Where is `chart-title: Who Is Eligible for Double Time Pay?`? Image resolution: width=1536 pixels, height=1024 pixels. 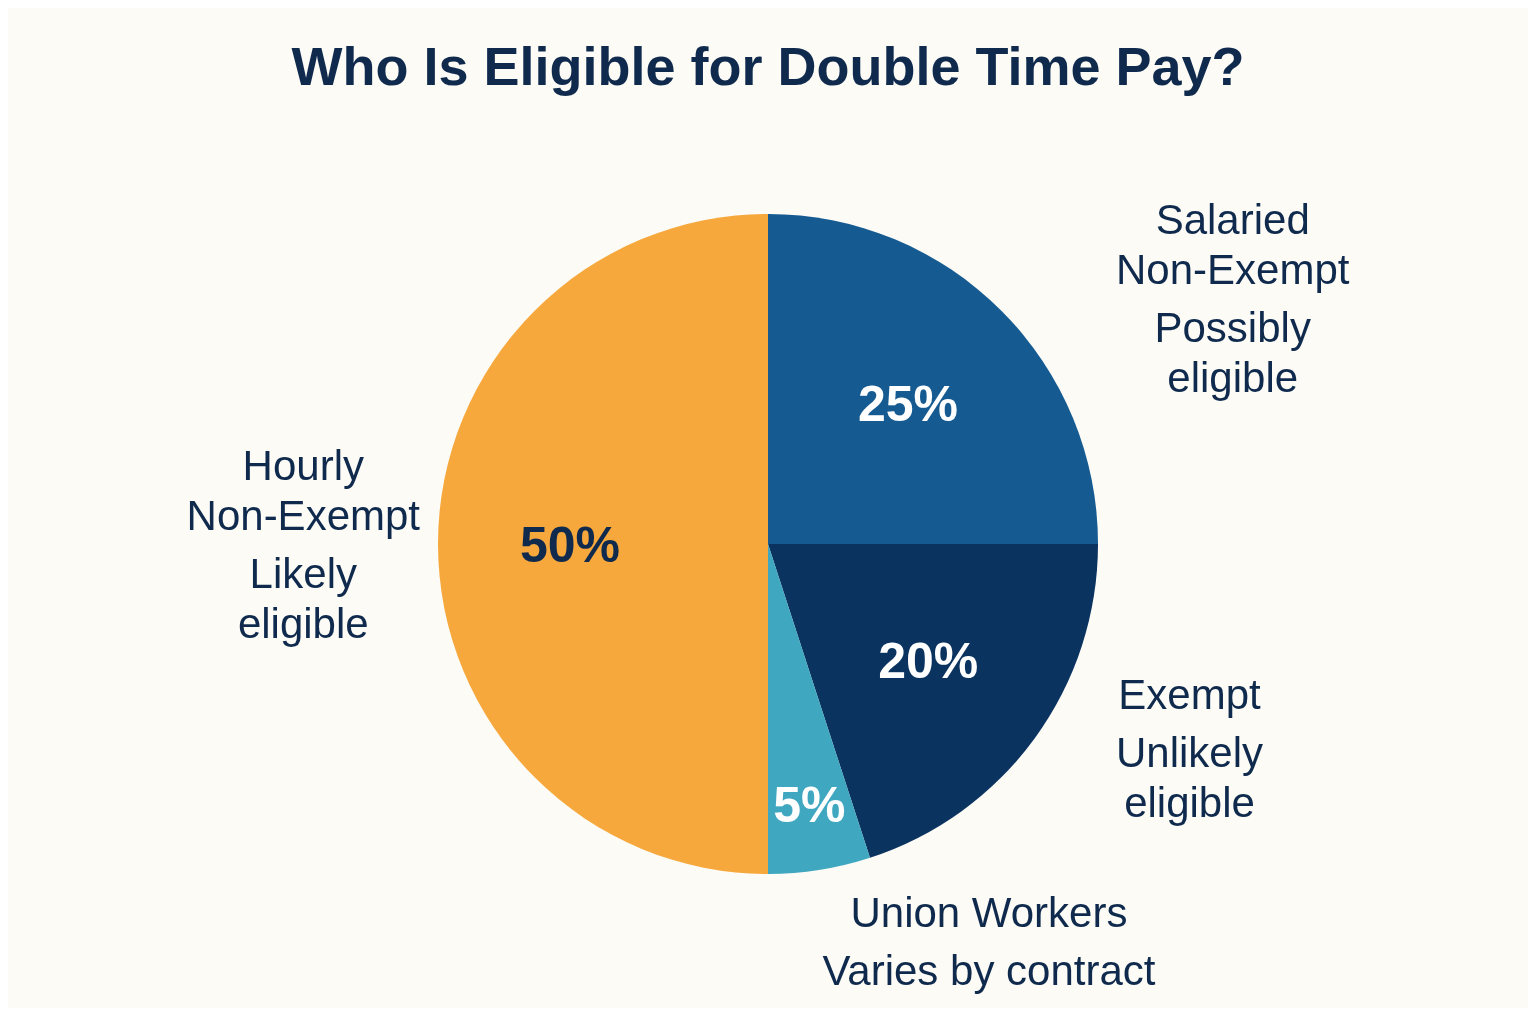 chart-title: Who Is Eligible for Double Time Pay? is located at coordinates (768, 66).